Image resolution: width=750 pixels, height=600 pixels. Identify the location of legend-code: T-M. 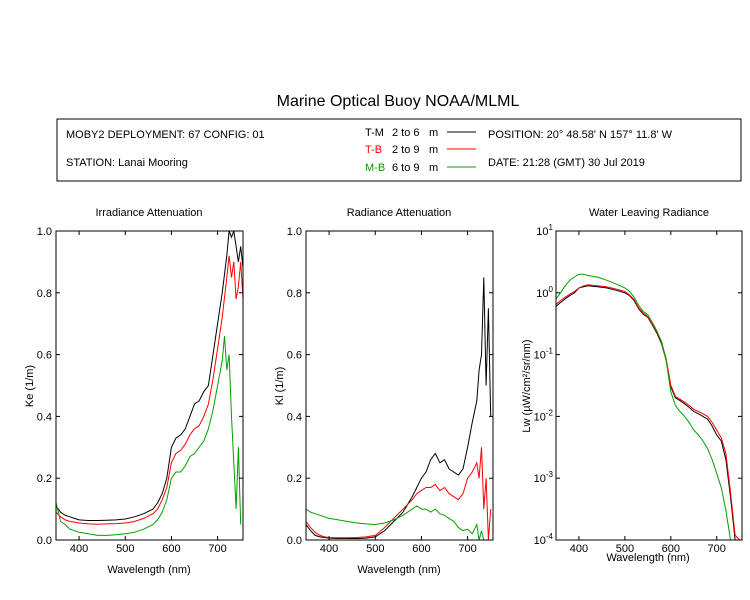
(374, 133).